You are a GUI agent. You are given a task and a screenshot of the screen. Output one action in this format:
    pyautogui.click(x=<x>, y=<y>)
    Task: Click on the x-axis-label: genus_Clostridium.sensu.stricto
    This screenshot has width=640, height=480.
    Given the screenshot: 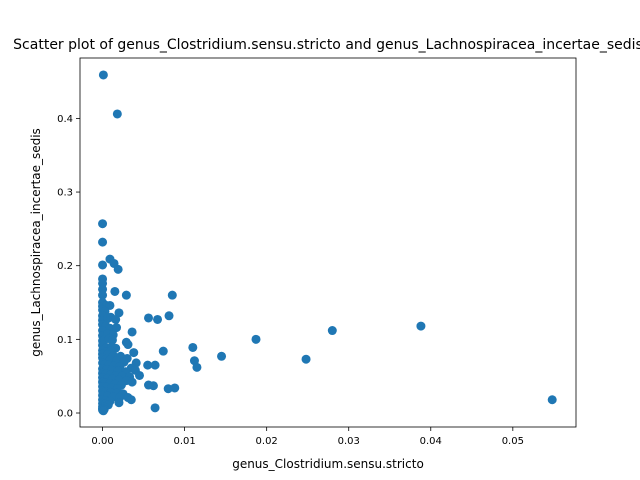 What is the action you would take?
    pyautogui.click(x=328, y=464)
    